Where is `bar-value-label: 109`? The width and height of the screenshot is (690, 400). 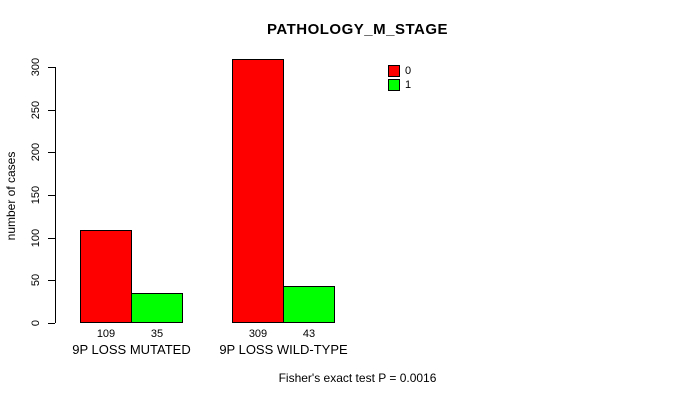
bar-value-label: 109 is located at coordinates (106, 334).